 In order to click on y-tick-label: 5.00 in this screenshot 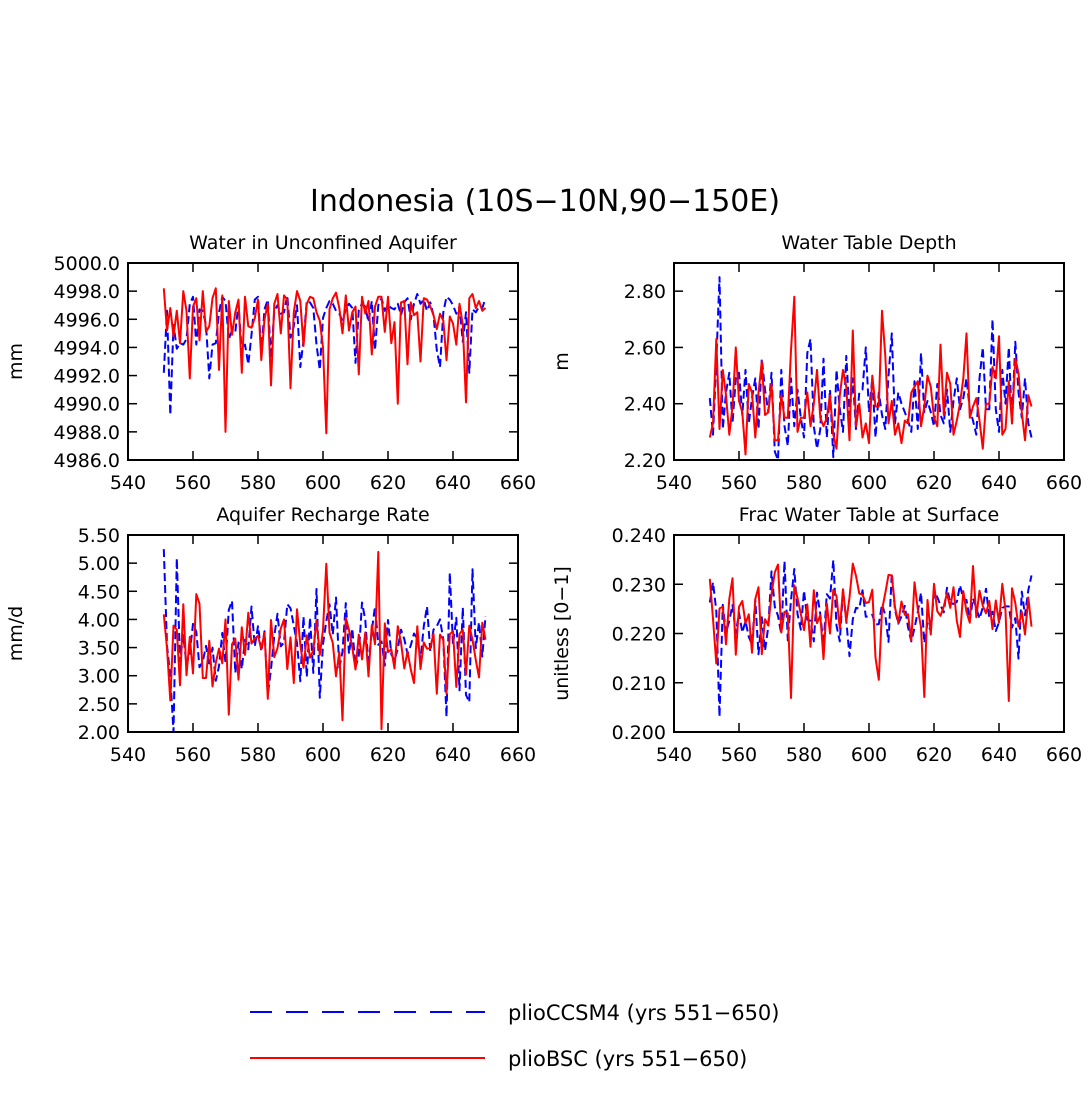, I will do `click(99, 564)`.